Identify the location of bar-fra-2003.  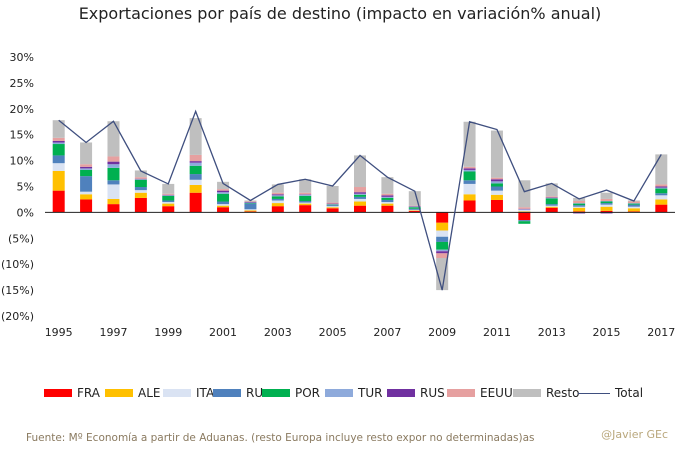
(277, 209).